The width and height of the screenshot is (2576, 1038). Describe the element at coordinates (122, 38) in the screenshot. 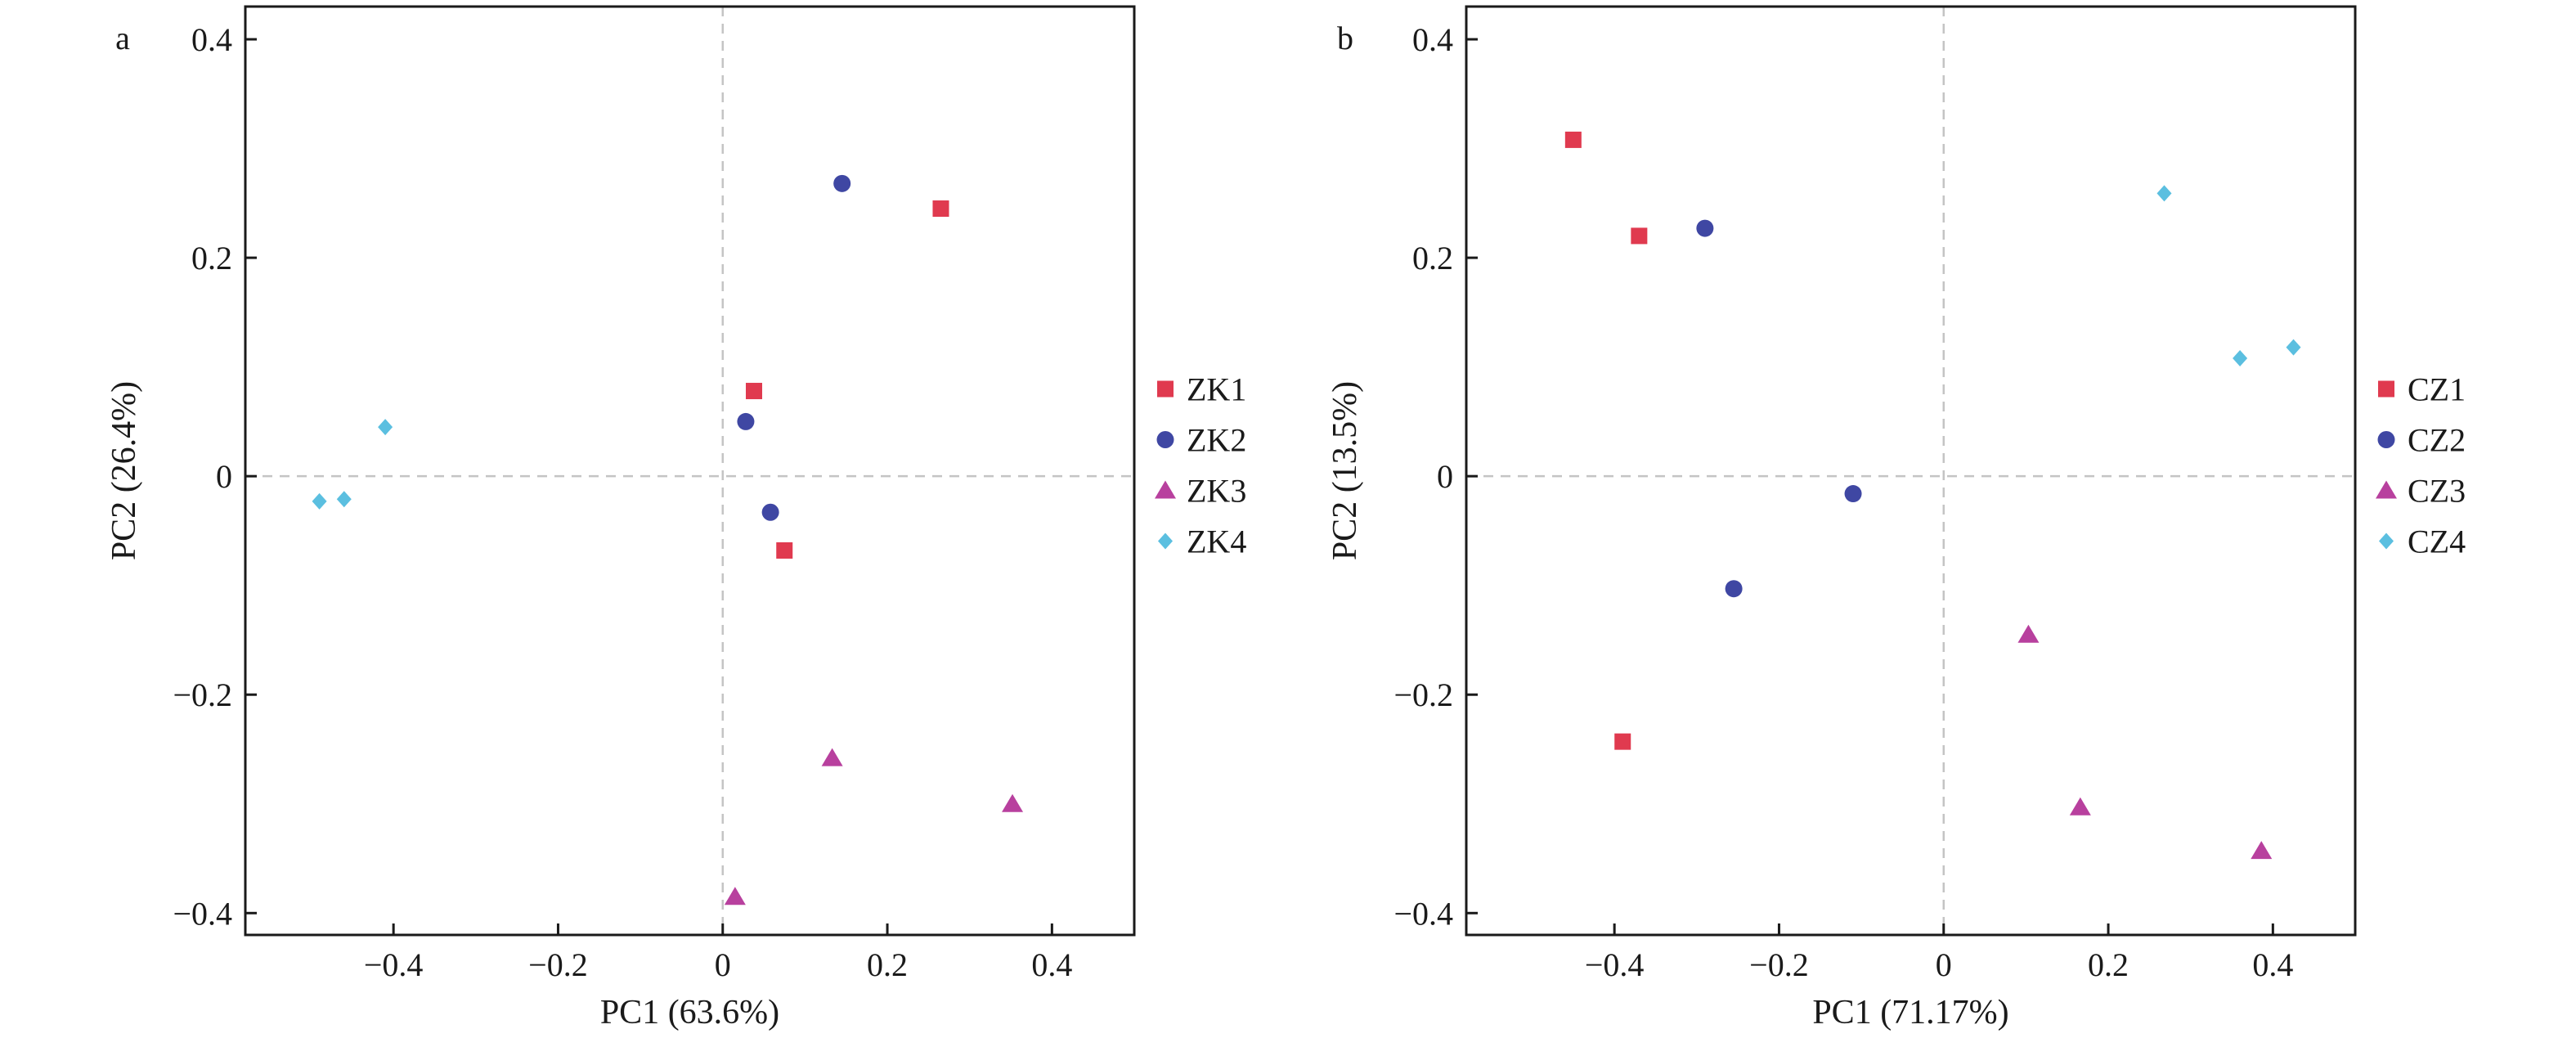

I see `panel-label: a` at that location.